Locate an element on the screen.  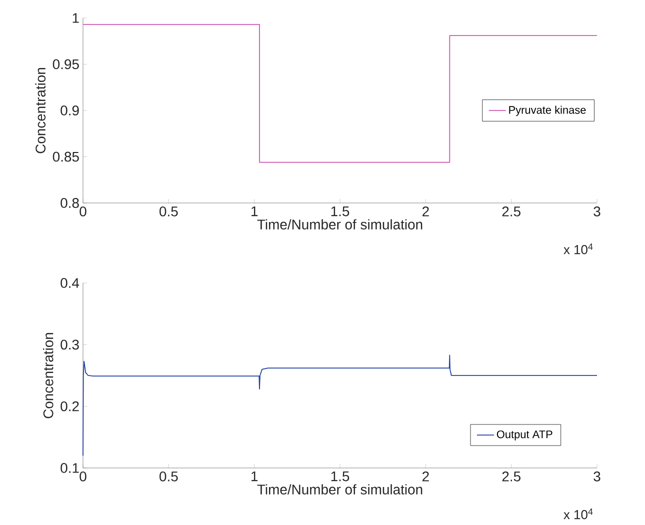
y-tick-label: 0.2 is located at coordinates (69, 406).